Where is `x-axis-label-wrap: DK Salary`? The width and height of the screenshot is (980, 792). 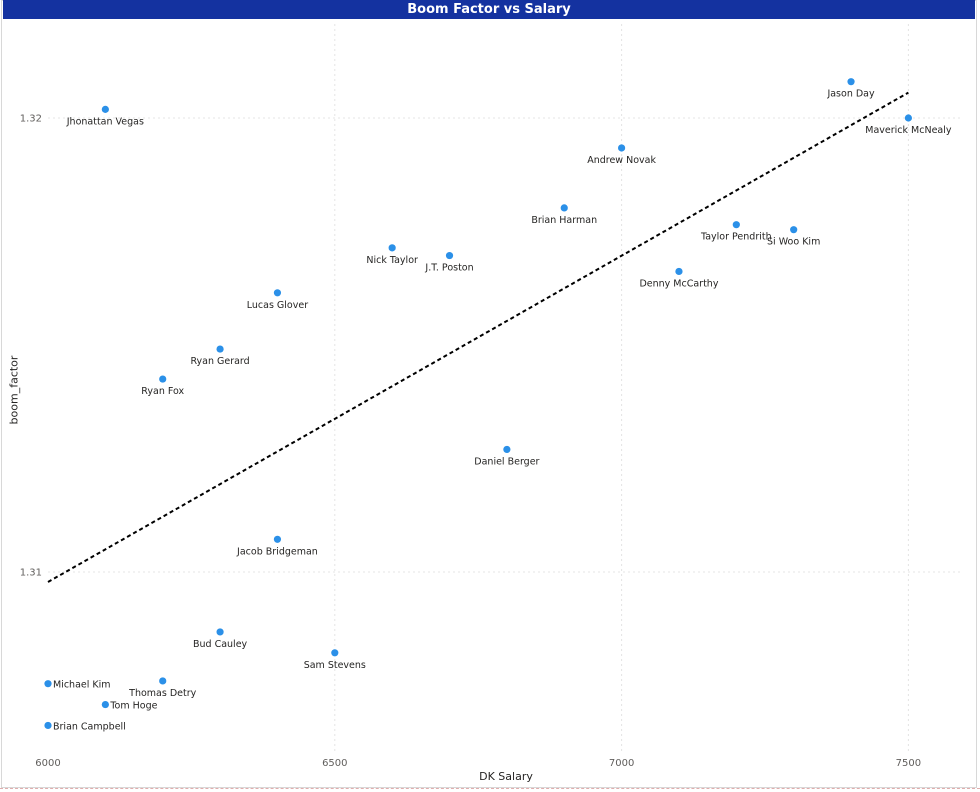
x-axis-label-wrap: DK Salary is located at coordinates (490, 776).